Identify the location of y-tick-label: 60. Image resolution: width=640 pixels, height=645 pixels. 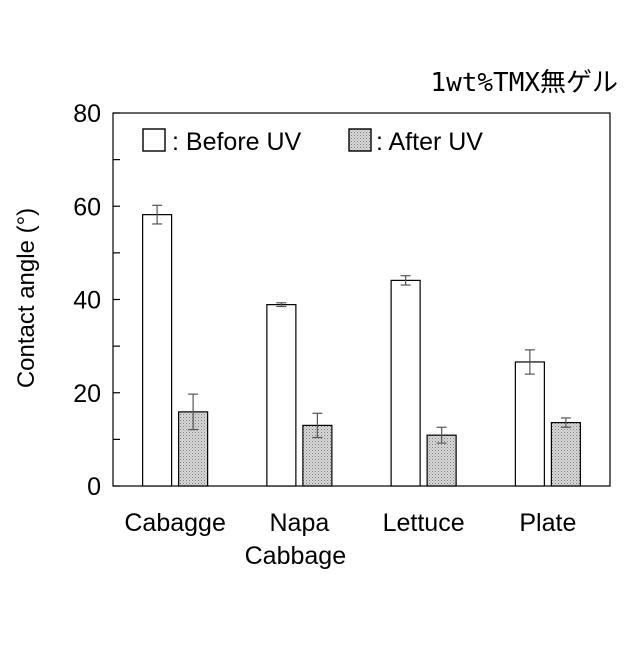
(87, 207).